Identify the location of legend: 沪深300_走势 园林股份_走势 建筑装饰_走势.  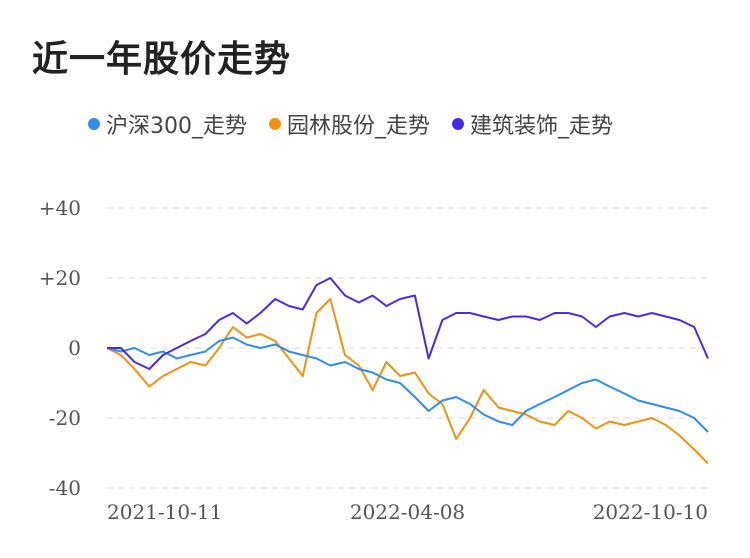
(361, 124).